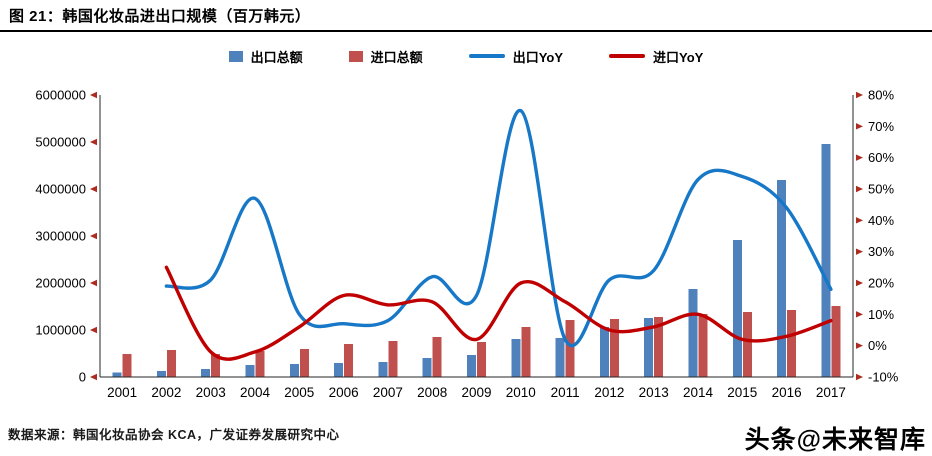 The height and width of the screenshot is (456, 932). What do you see at coordinates (466, 31) in the screenshot?
I see `title-divider` at bounding box center [466, 31].